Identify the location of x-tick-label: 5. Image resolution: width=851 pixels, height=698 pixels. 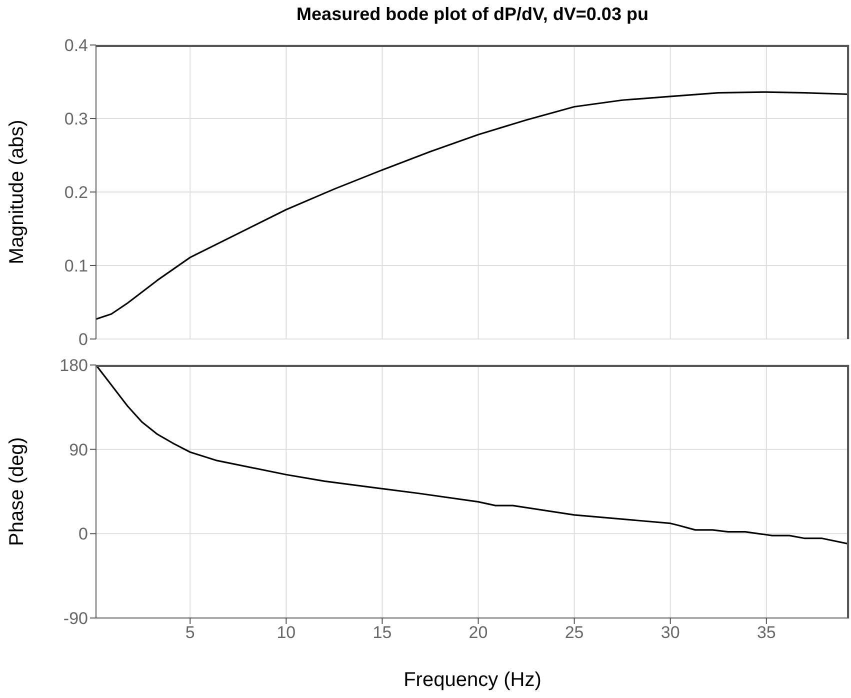
(190, 632).